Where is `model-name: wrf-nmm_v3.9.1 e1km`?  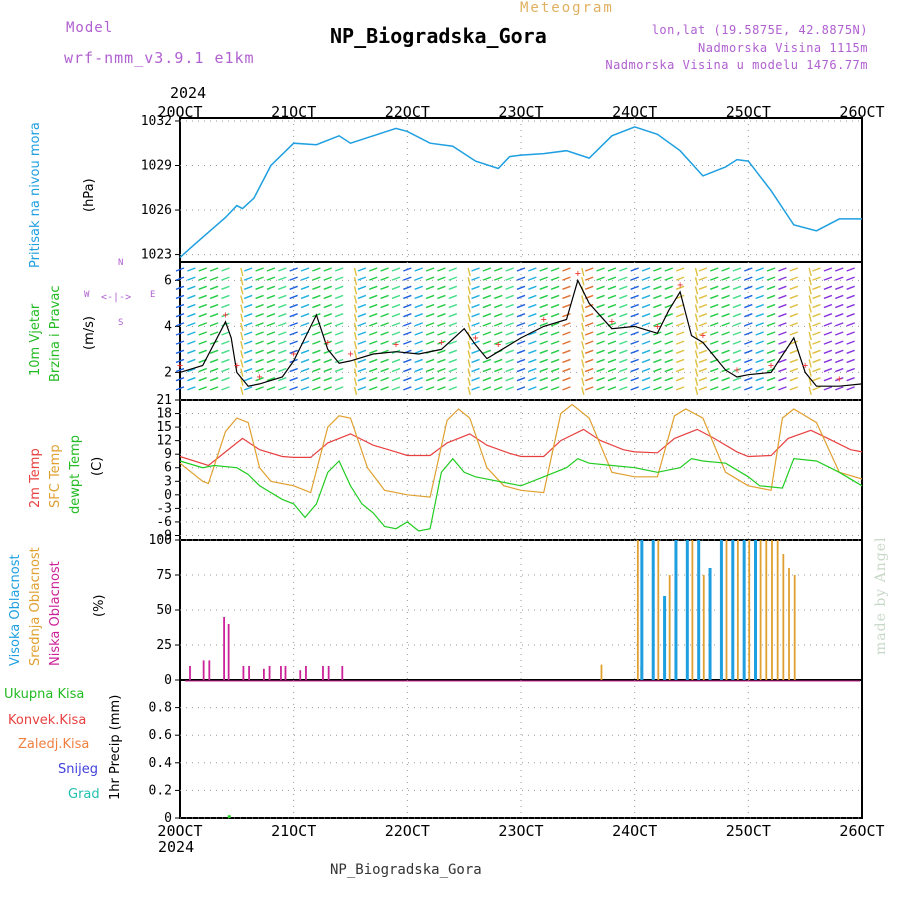
model-name: wrf-nmm_v3.9.1 e1km is located at coordinates (159, 58).